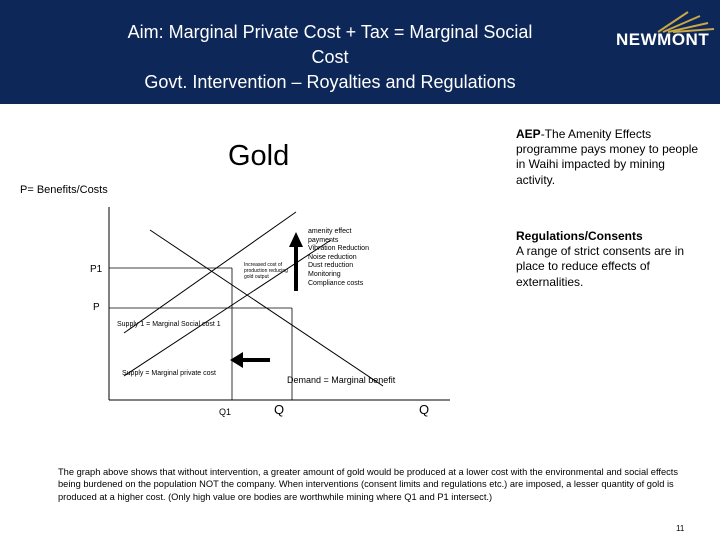 The image size is (720, 540). I want to click on demand-curve, so click(266, 308).